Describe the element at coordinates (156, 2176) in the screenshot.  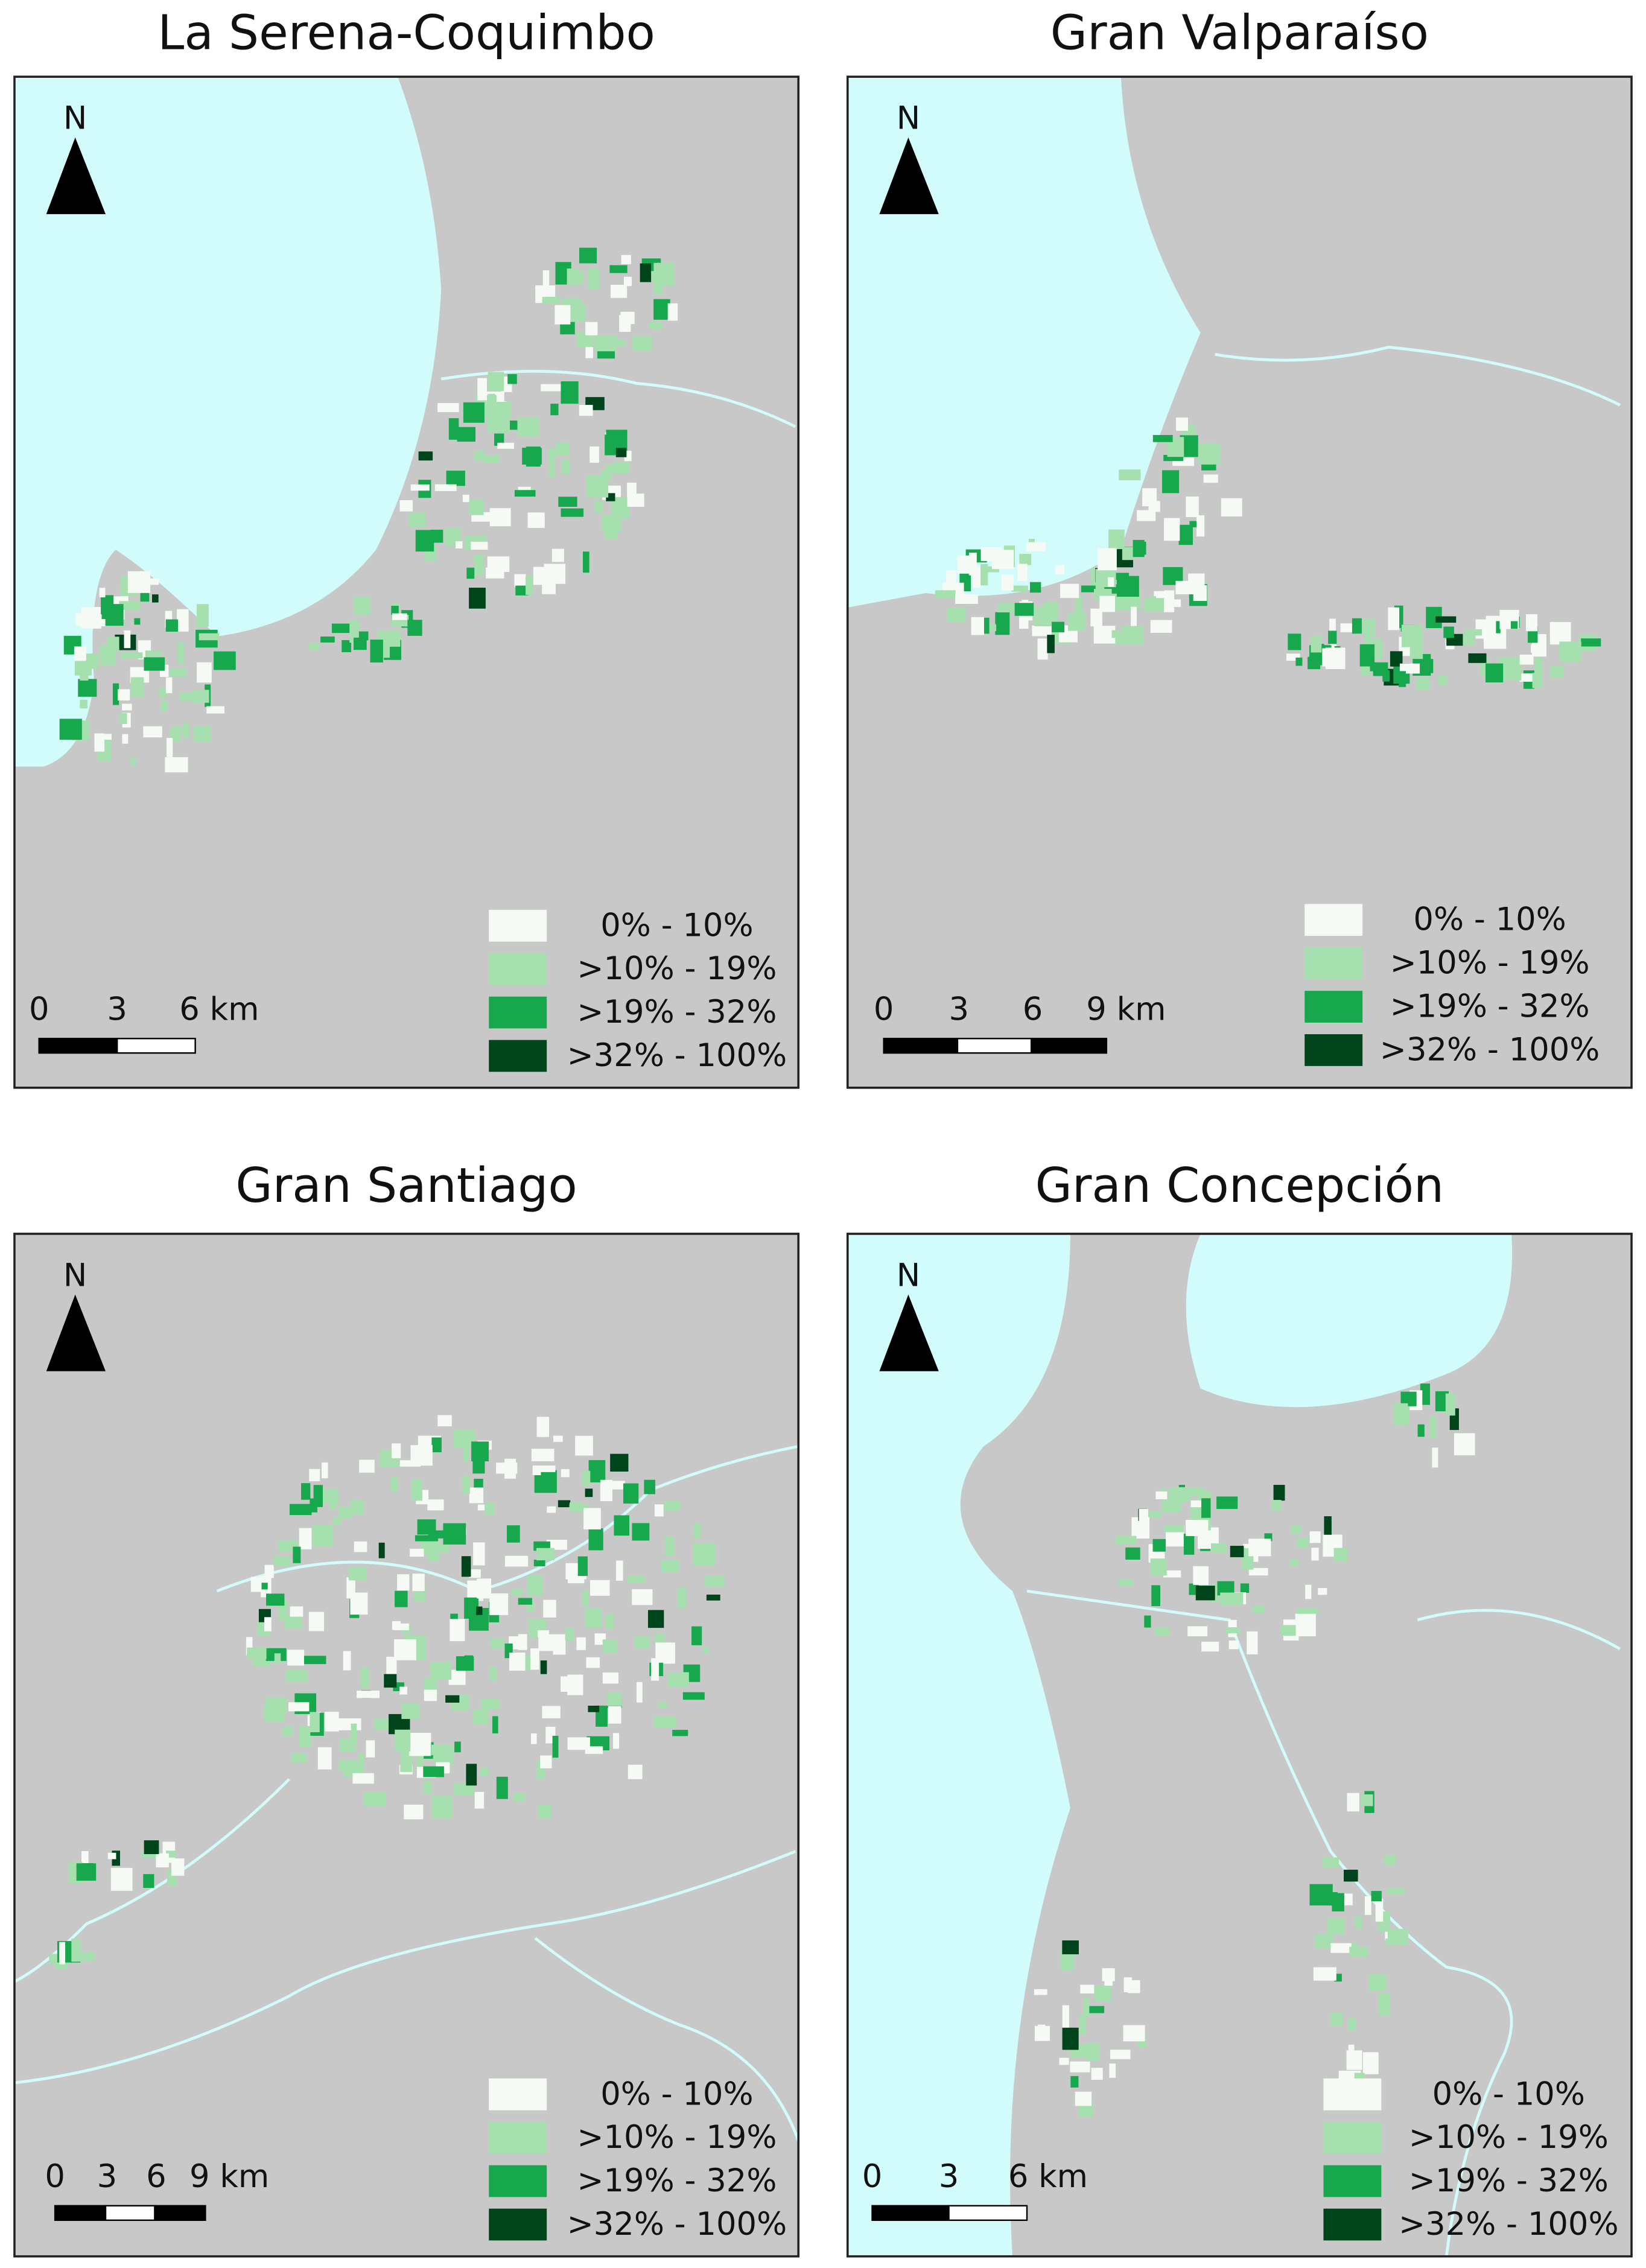
I see `scale-label: 6` at that location.